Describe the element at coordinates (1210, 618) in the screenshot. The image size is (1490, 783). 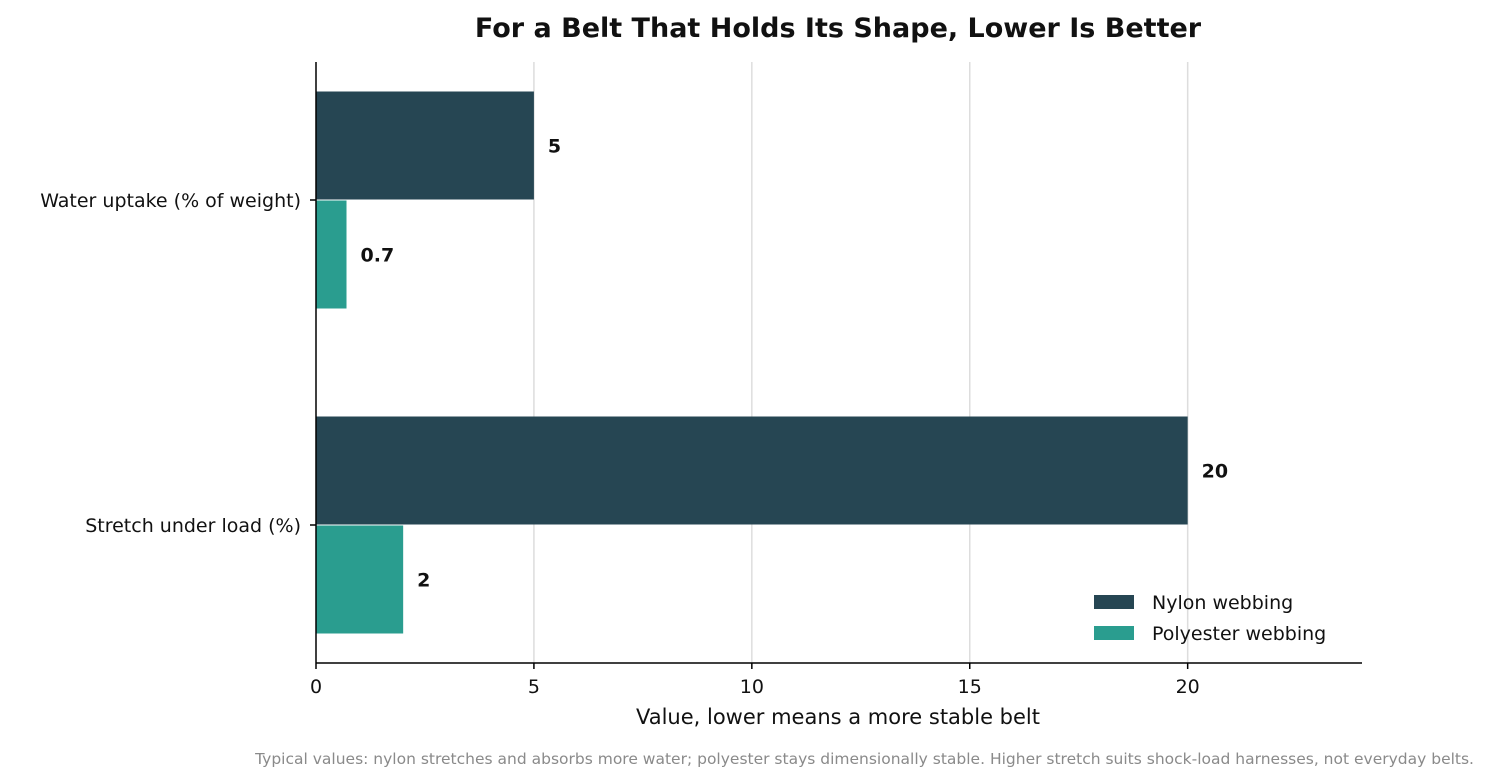
I see `legend: Nylon webbing Polyester webbing` at that location.